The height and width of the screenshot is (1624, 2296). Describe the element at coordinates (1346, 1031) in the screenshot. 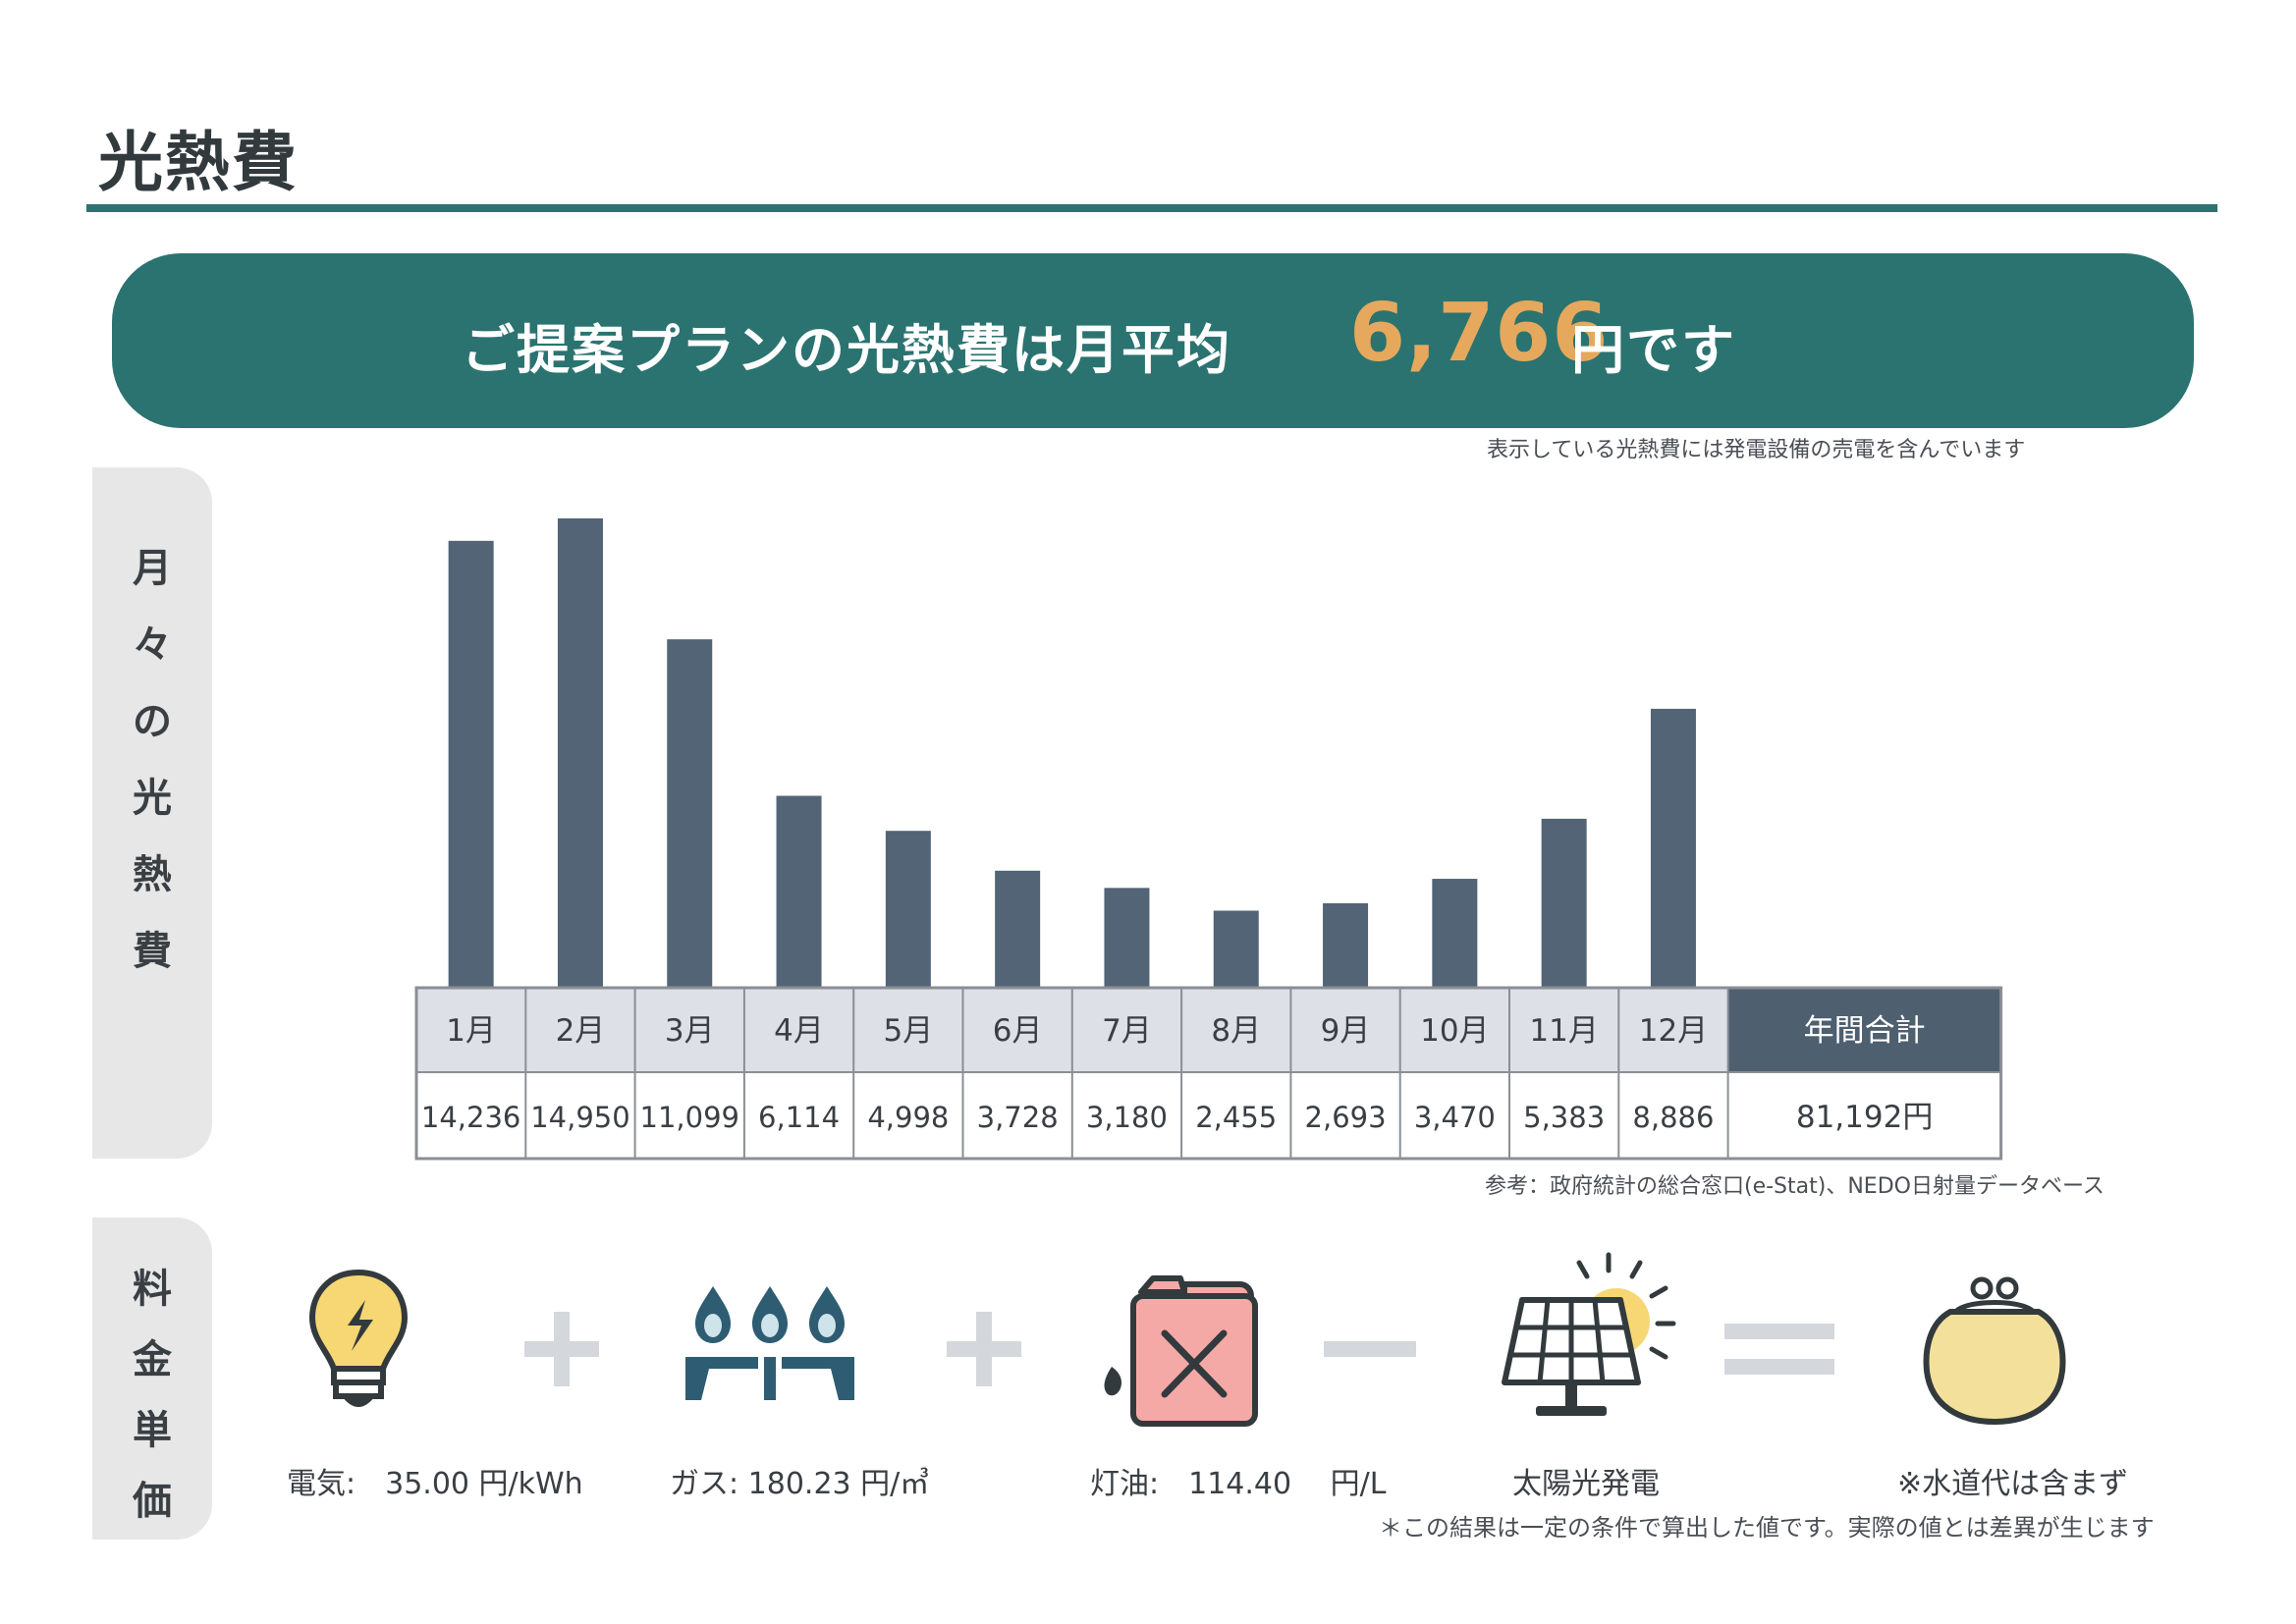

I see `month-tick-label: 9月` at that location.